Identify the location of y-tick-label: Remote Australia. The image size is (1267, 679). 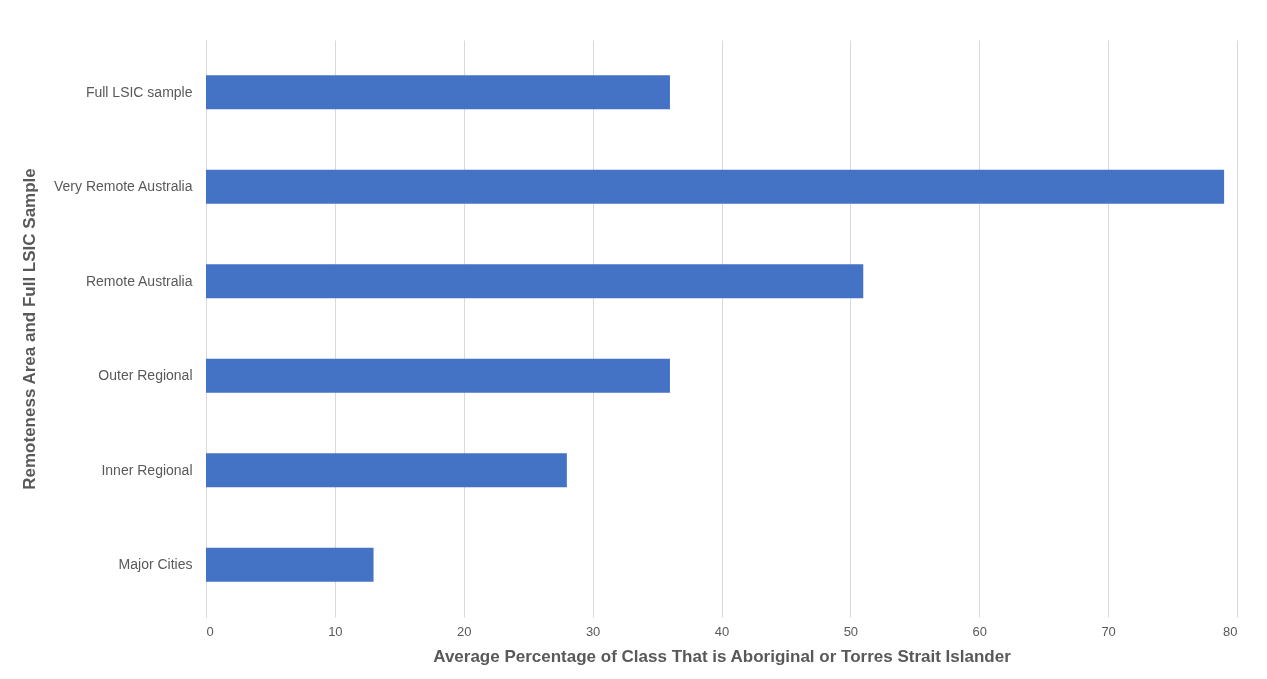
(139, 280).